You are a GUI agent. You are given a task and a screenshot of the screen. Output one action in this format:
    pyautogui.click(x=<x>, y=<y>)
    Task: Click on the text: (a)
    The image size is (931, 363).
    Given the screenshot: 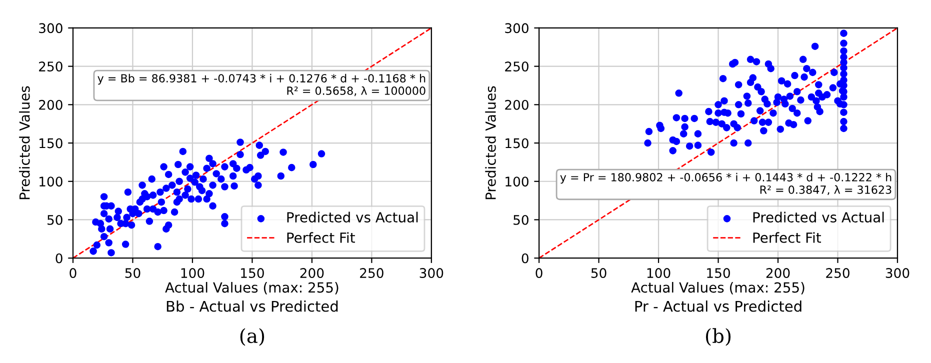 What is the action you would take?
    pyautogui.click(x=252, y=337)
    